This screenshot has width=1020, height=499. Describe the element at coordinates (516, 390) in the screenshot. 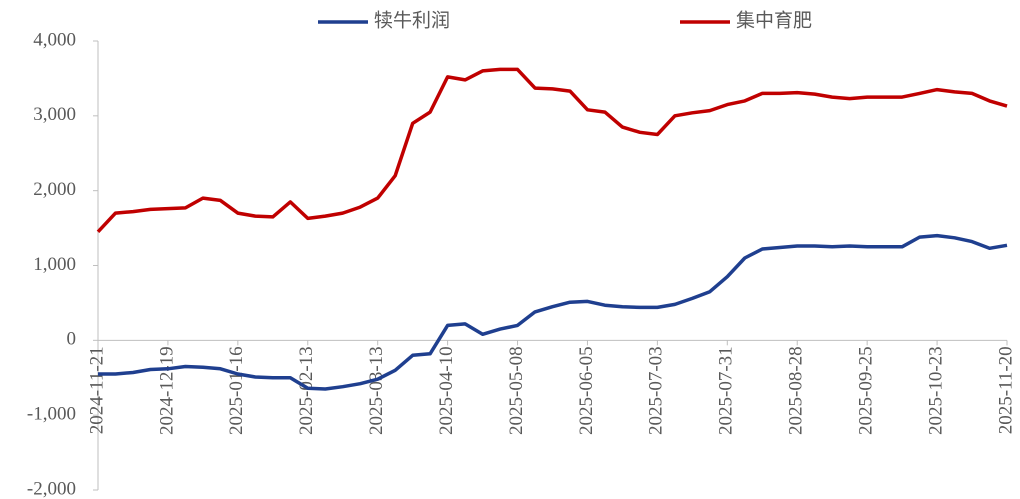

I see `x-tick-label: 2025-05-08` at that location.